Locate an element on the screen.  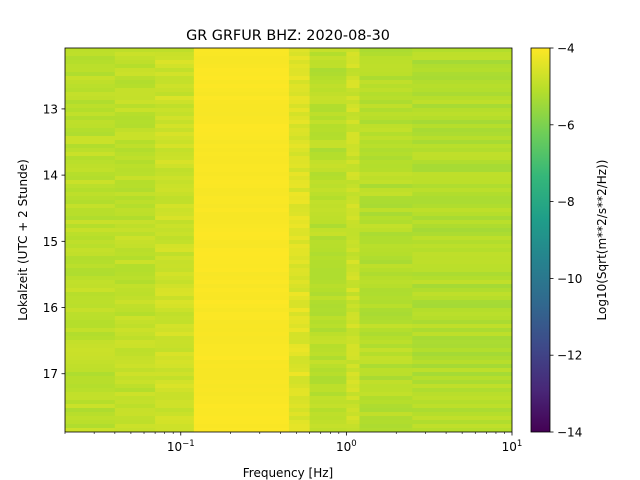
x-axis-ticks: 10⁻¹ 10⁰ 10¹ is located at coordinates (293, 443).